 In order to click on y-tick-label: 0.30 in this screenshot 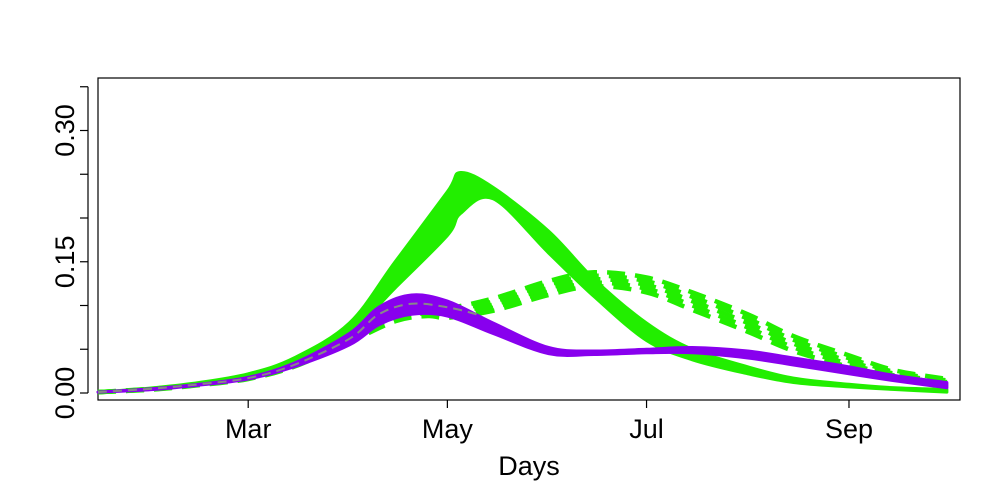, I will do `click(65, 130)`.